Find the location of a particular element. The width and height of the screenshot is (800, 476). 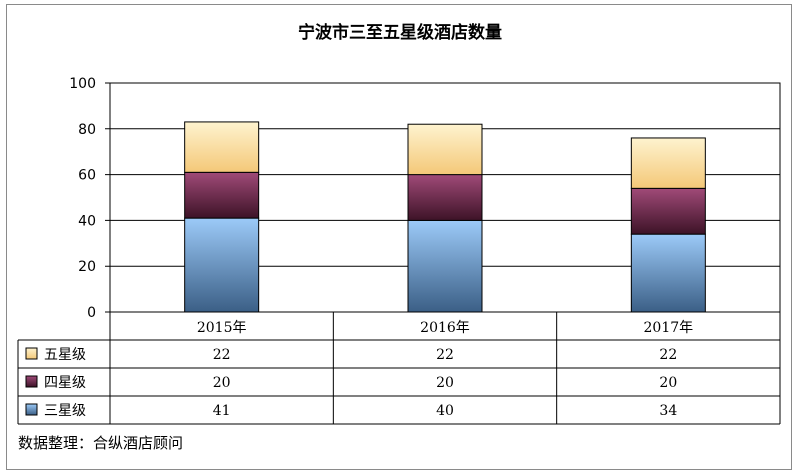

y-tick-label: 100 is located at coordinates (82, 84).